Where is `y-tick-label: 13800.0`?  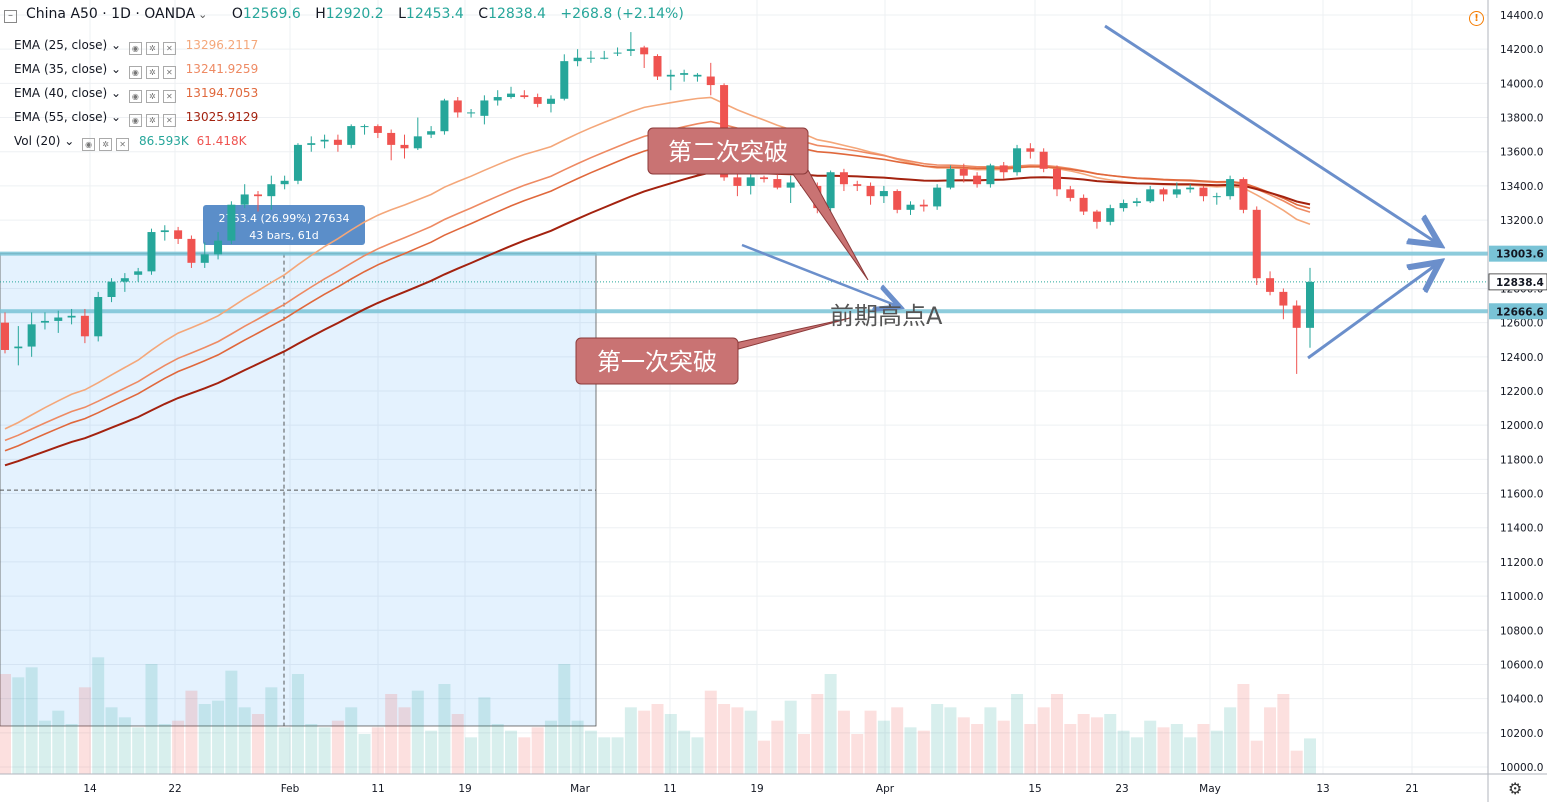 y-tick-label: 13800.0 is located at coordinates (1521, 119).